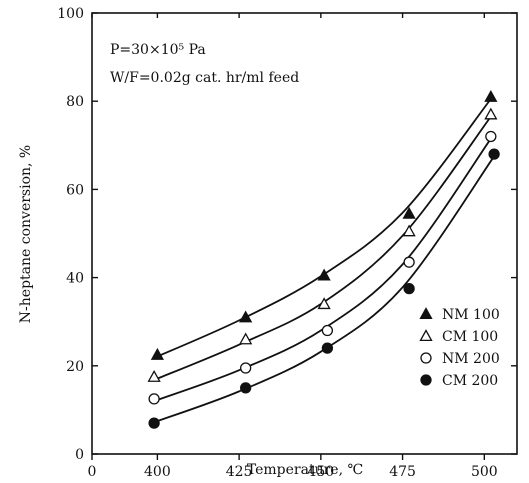 Image resolution: width=529 pixels, height=483 pixels. I want to click on y-axis-title: N-heptane conversion, %, so click(26, 234).